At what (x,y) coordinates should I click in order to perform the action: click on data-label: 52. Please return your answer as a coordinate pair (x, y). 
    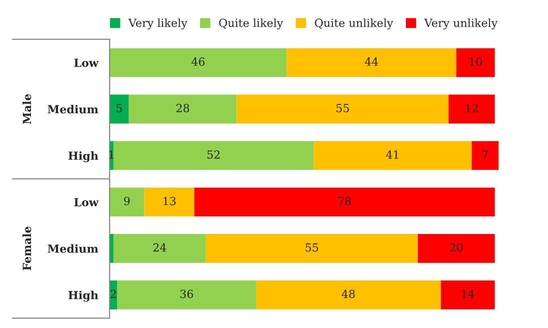
    Looking at the image, I should click on (213, 154).